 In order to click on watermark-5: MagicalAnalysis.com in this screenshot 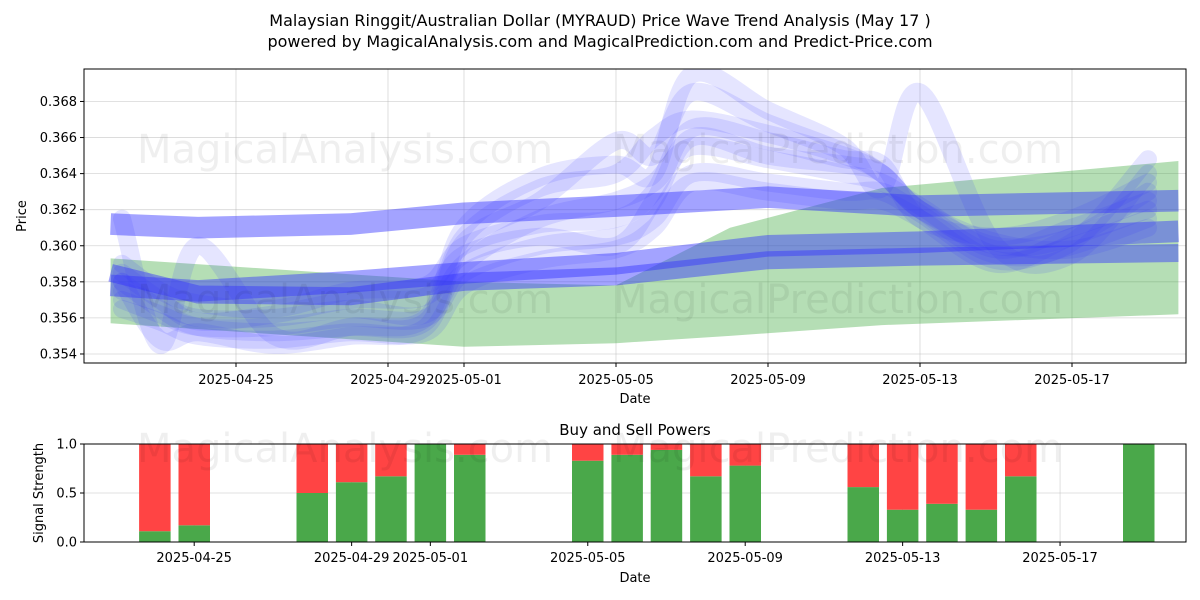, I will do `click(345, 449)`.